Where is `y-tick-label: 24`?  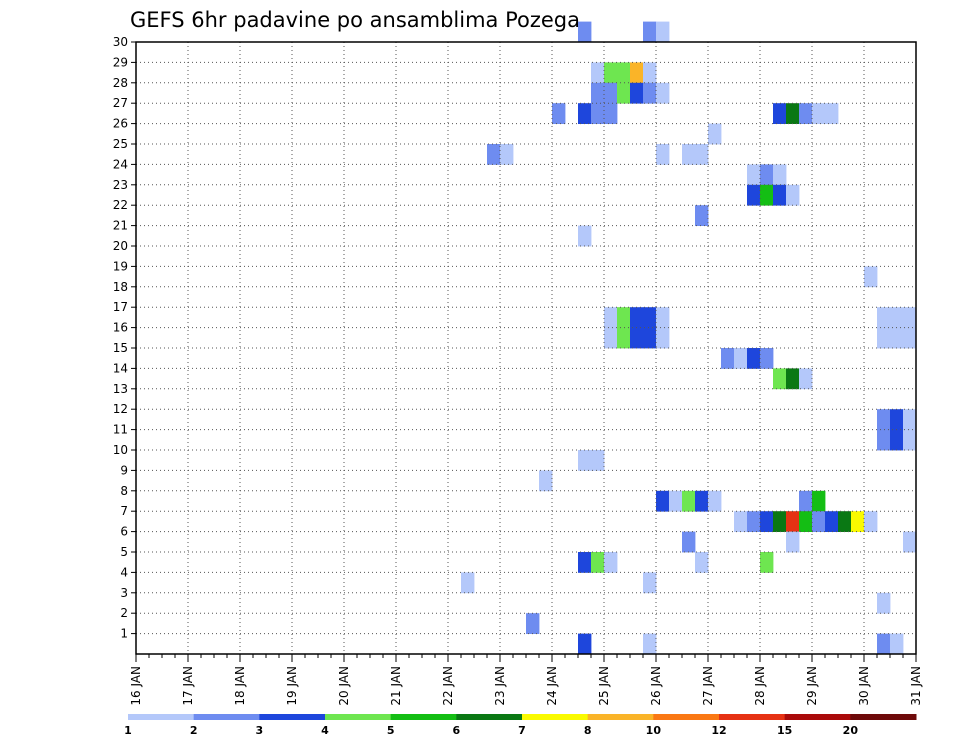
y-tick-label: 24 is located at coordinates (120, 164).